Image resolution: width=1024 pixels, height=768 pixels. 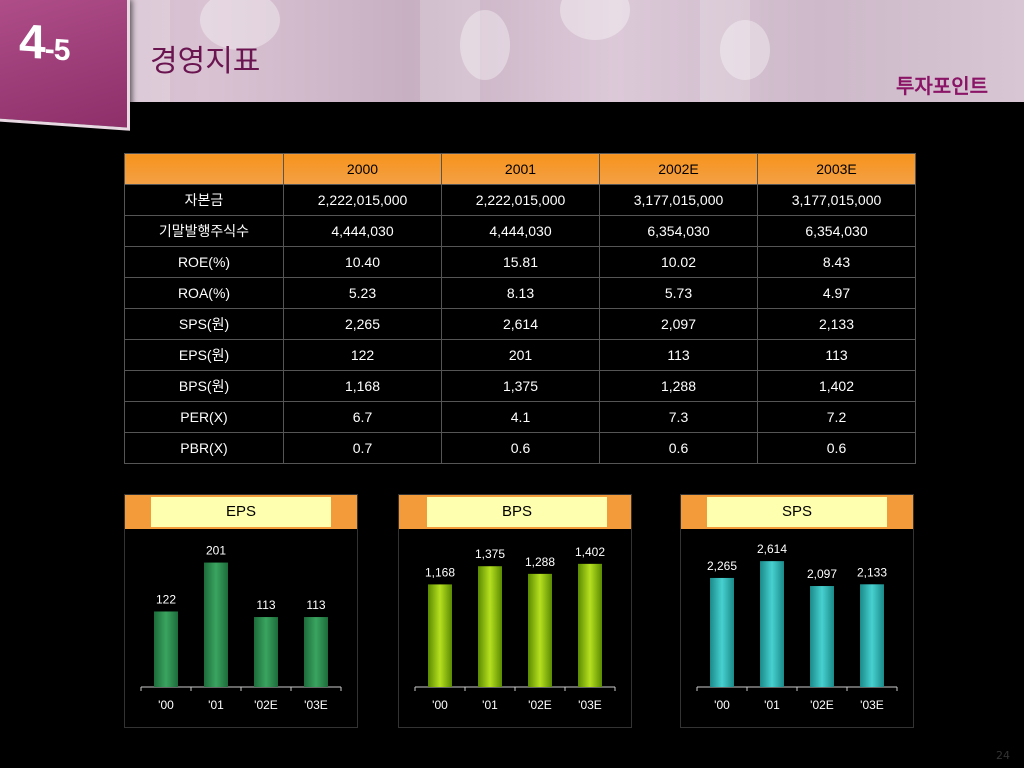 I want to click on eps-chart: 122 '00 201 '01 113 '02E 113 '03E, so click(x=241, y=628).